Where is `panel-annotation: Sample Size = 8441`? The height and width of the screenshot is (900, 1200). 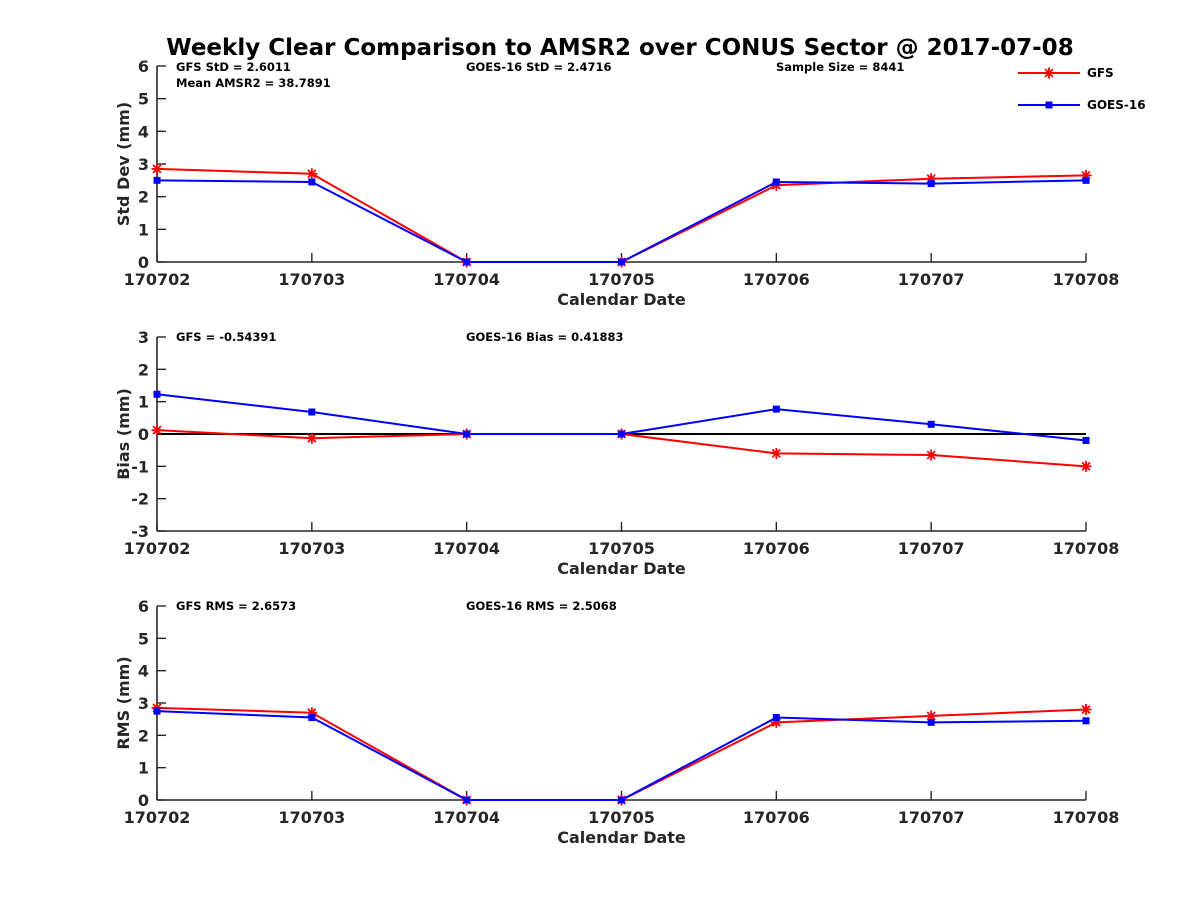 panel-annotation: Sample Size = 8441 is located at coordinates (840, 67).